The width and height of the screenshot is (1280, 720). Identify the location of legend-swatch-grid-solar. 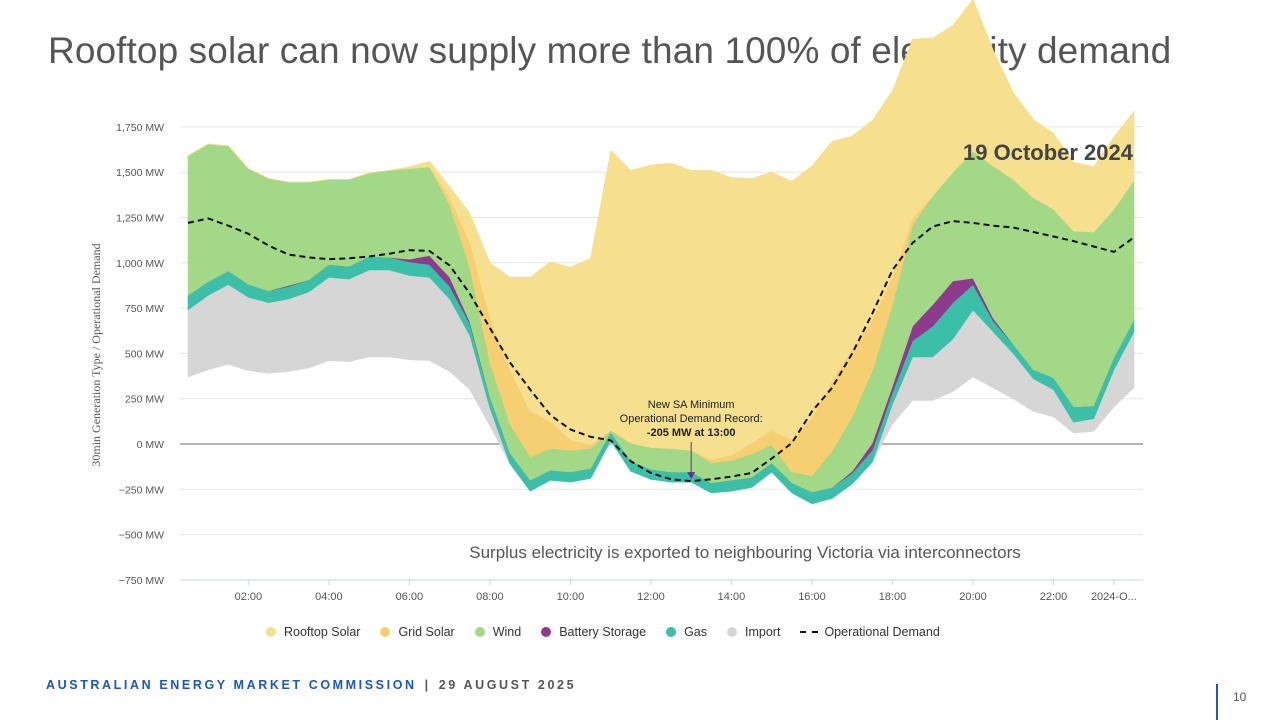
(385, 632).